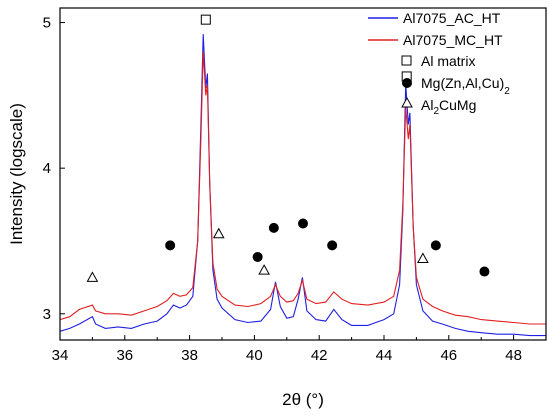 Image resolution: width=550 pixels, height=420 pixels. I want to click on legend-label-al2cumg-1: Al, so click(427, 105).